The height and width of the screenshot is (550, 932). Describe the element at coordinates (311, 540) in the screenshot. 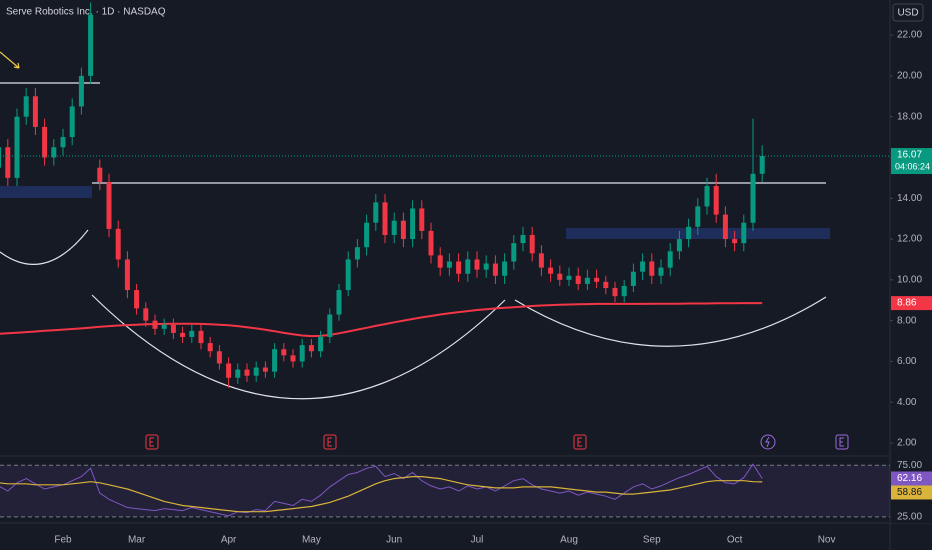

I see `x-tick-label: May` at that location.